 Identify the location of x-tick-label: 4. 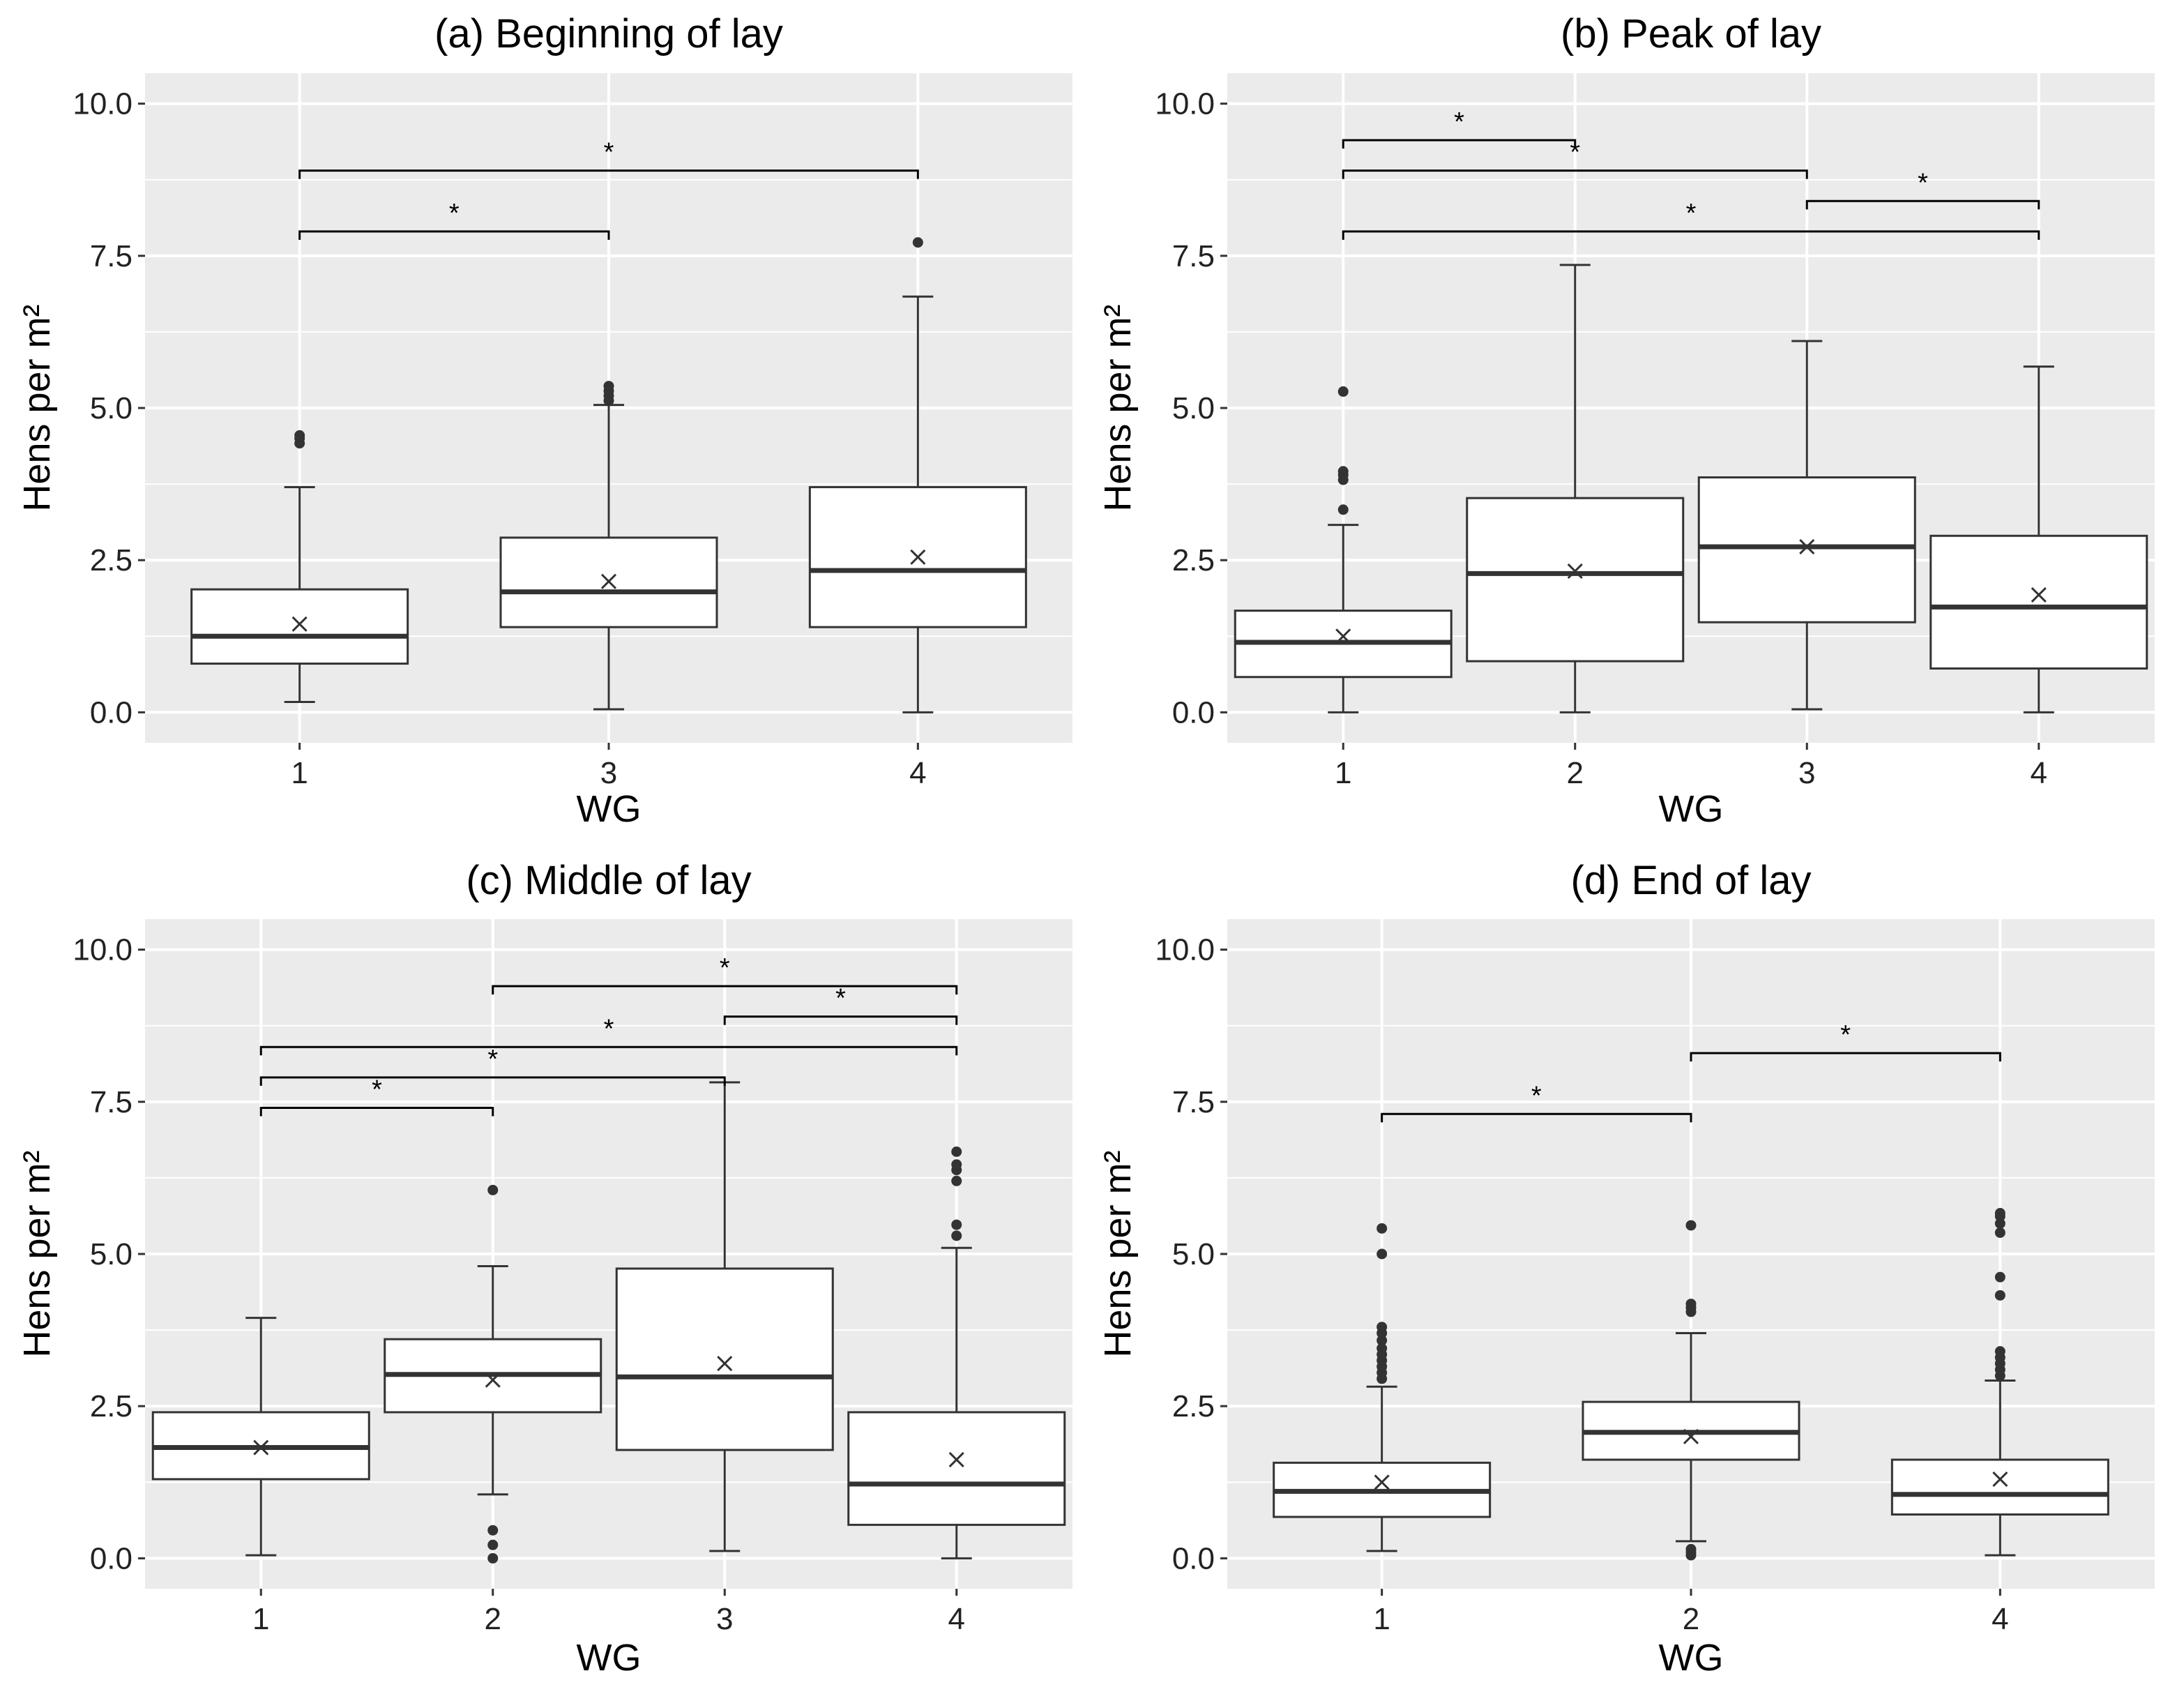
(917, 773).